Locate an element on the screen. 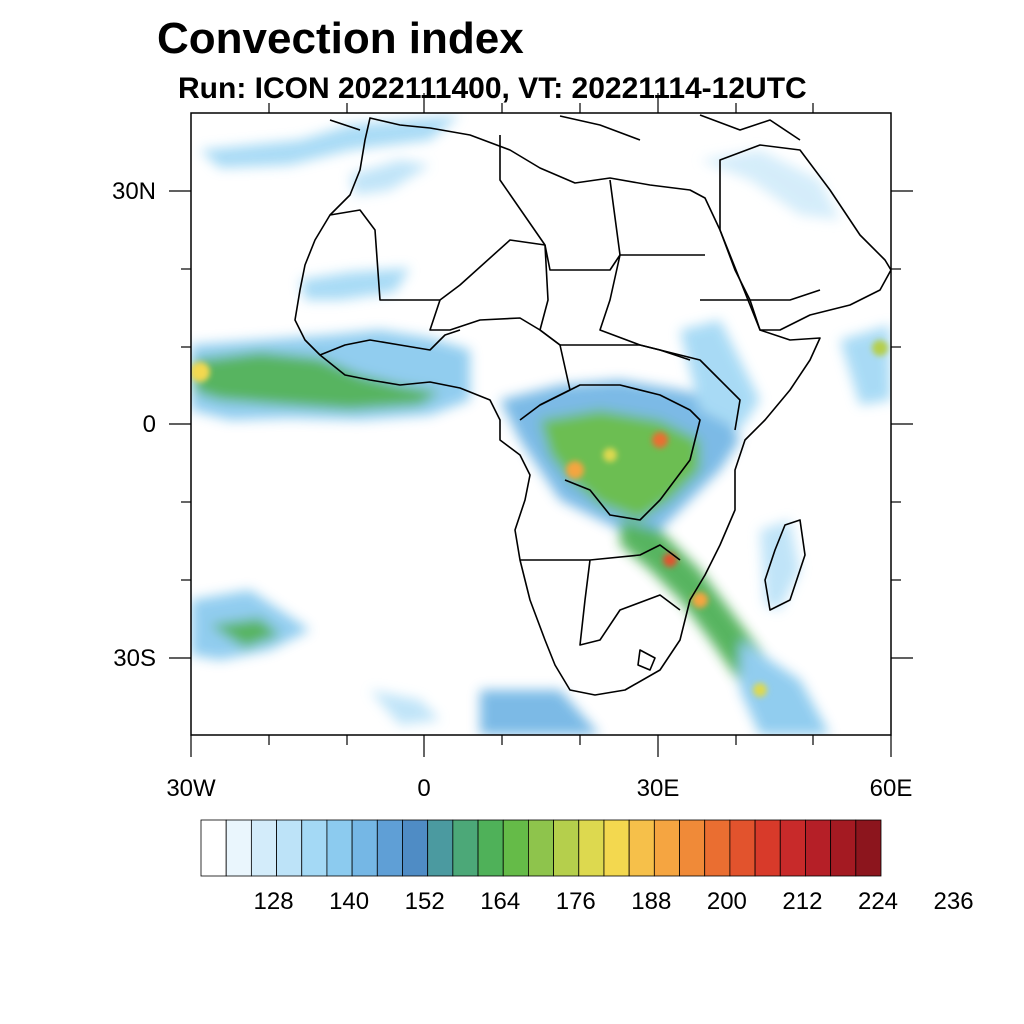  hotspot-arabian-sea is located at coordinates (880, 348).